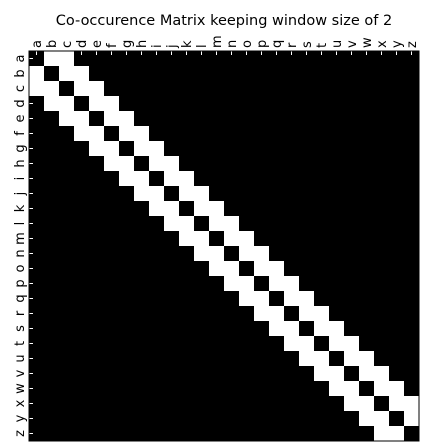 The image size is (427, 447). What do you see at coordinates (187, 134) in the screenshot?
I see `heatmap-cell-f-k` at bounding box center [187, 134].